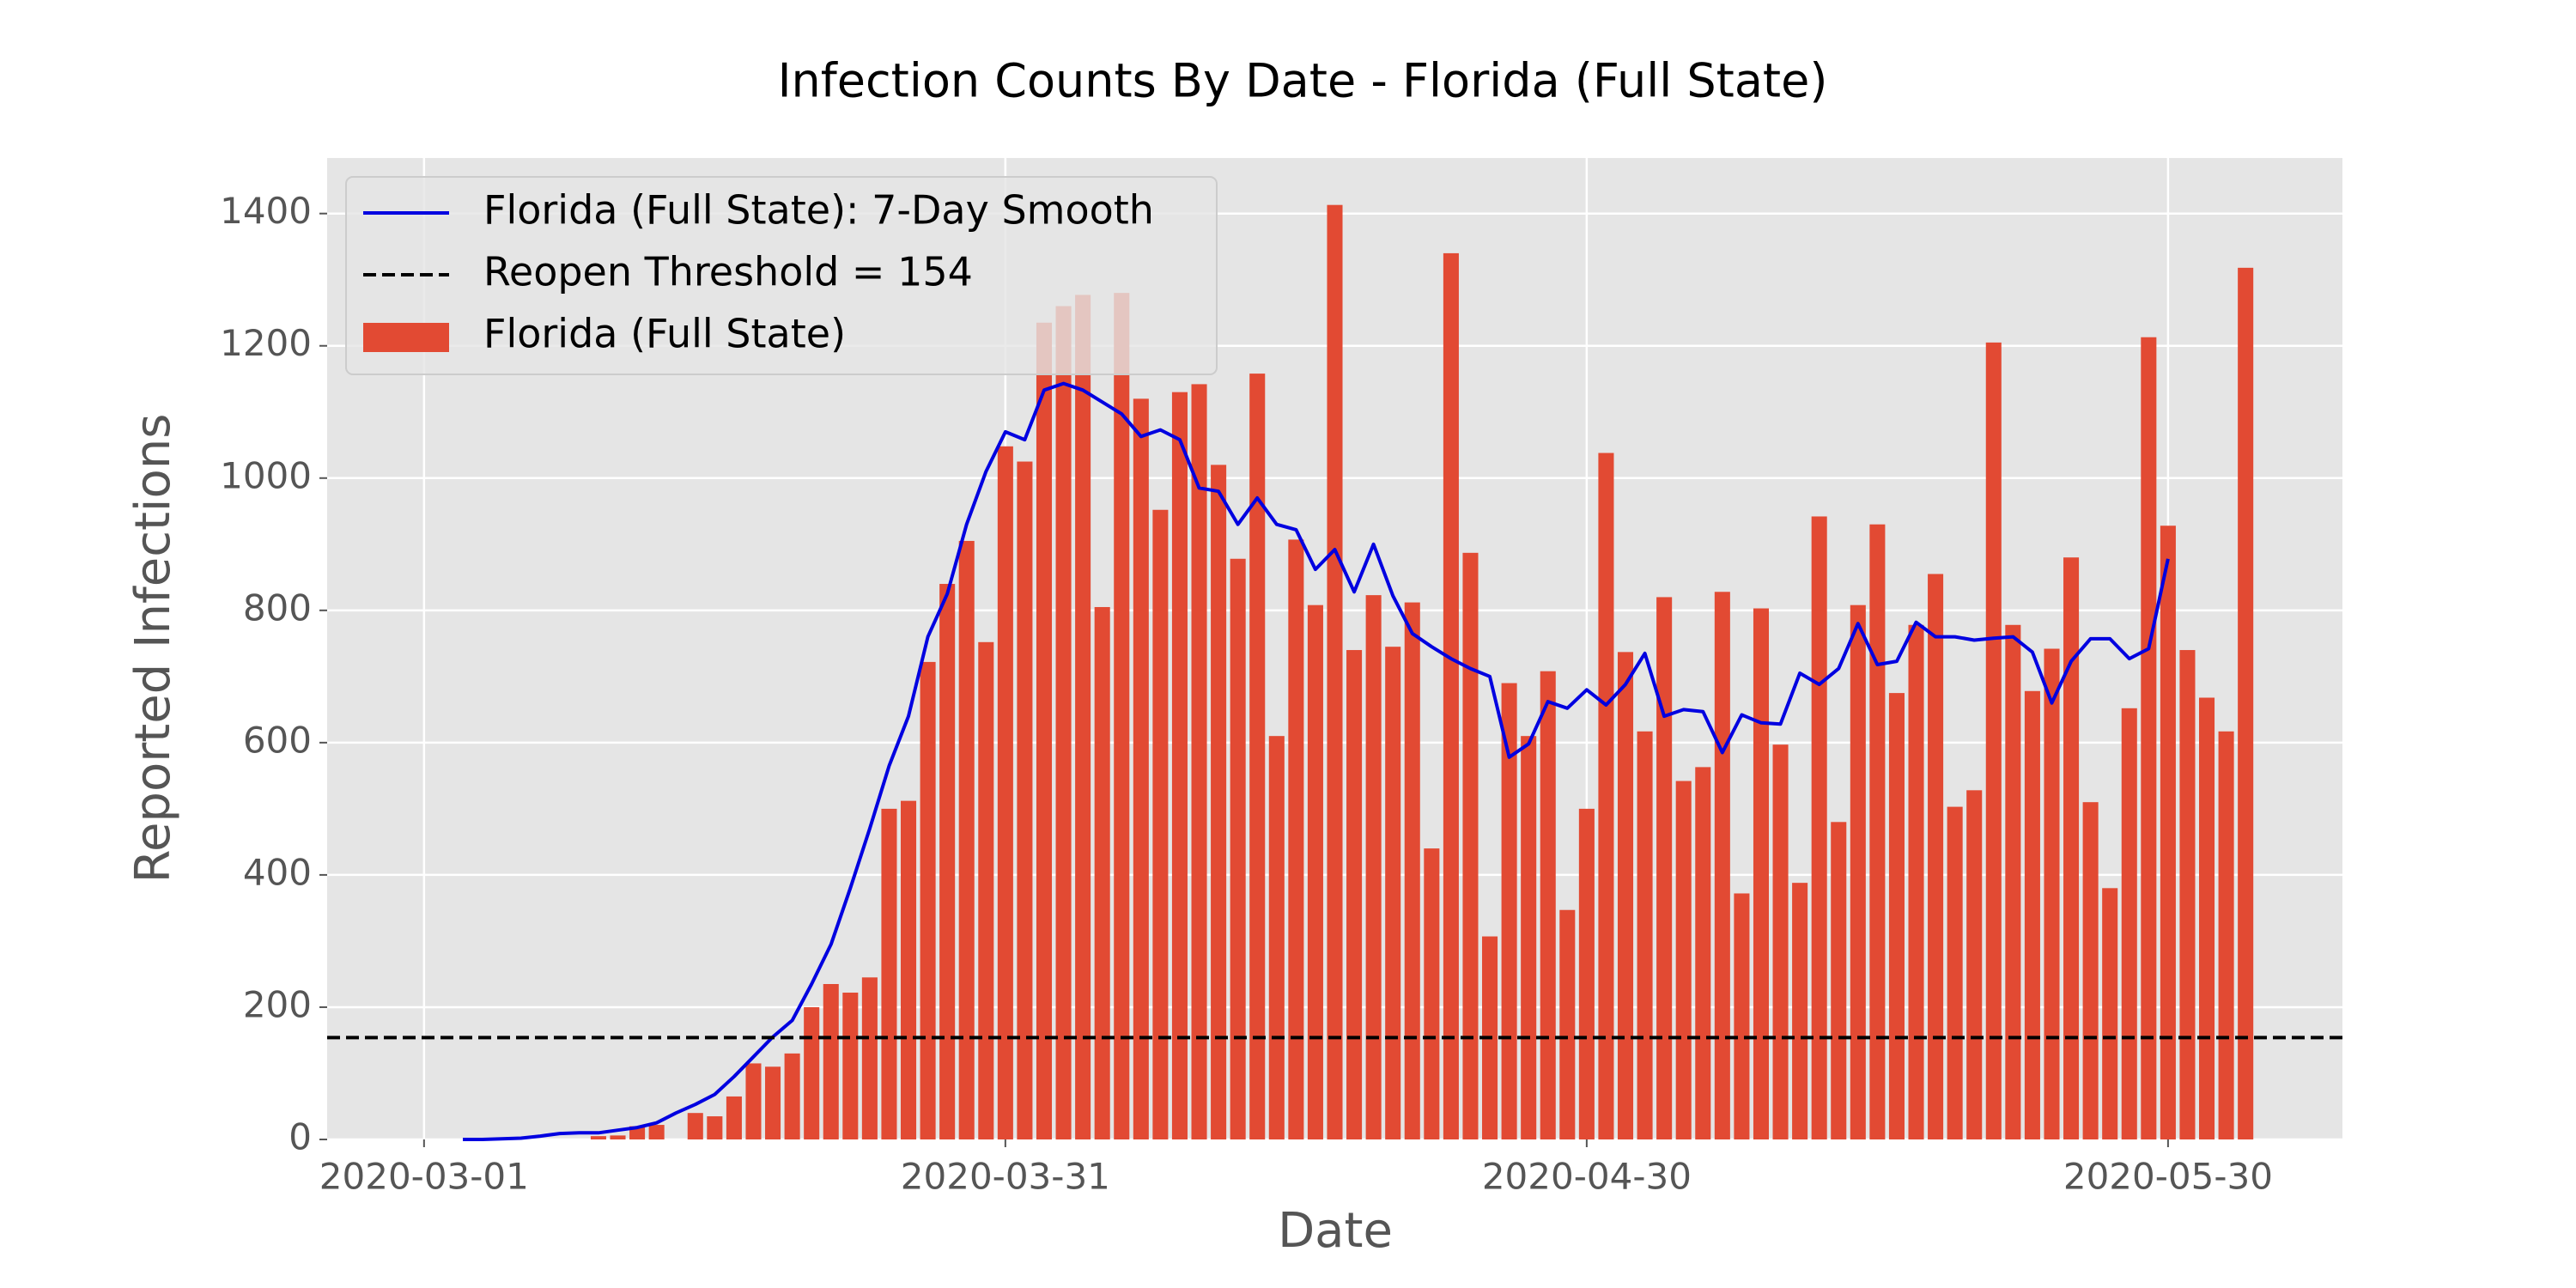  Describe the element at coordinates (266, 343) in the screenshot. I see `y-tick-label: 1200` at that location.